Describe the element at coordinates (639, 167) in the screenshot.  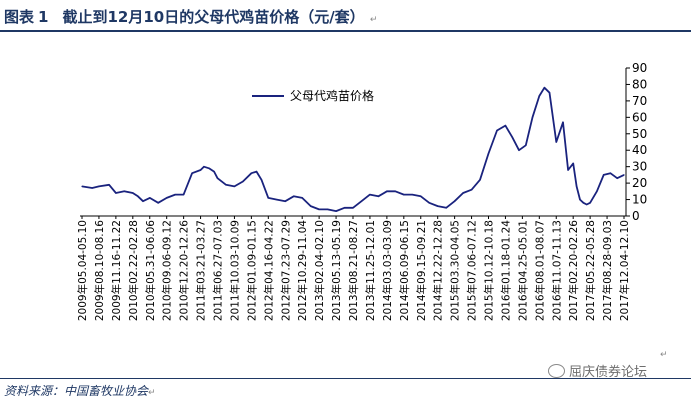
I see `y-tick-label: 30` at that location.